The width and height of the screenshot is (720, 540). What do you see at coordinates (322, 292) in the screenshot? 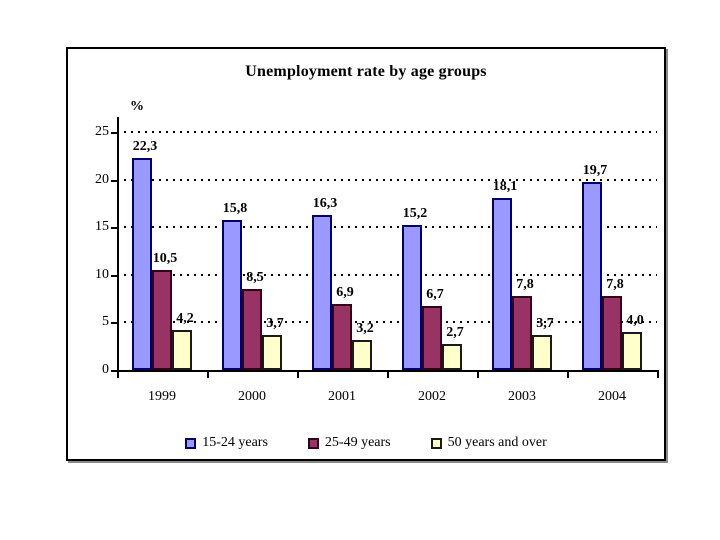
I see `bar-15-24-years-2001` at bounding box center [322, 292].